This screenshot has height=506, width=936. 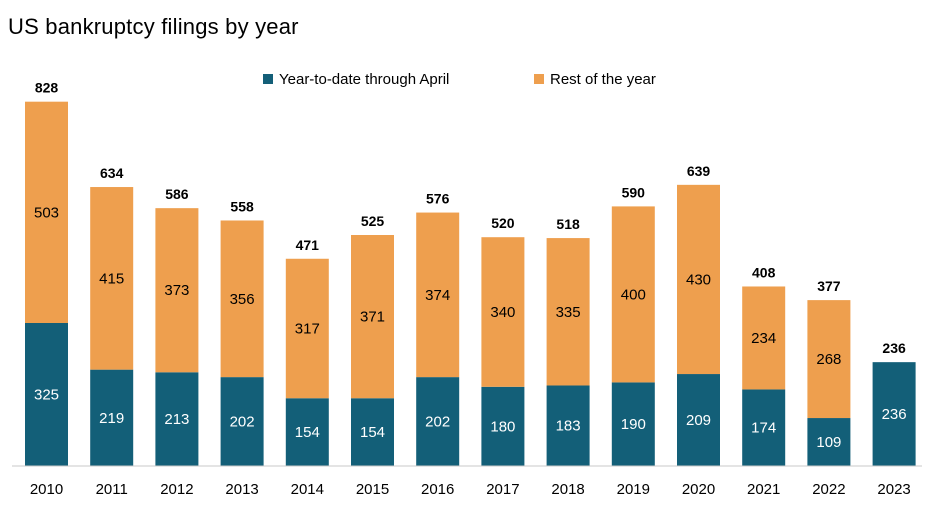 I want to click on bar-ytd-2013, so click(x=242, y=421).